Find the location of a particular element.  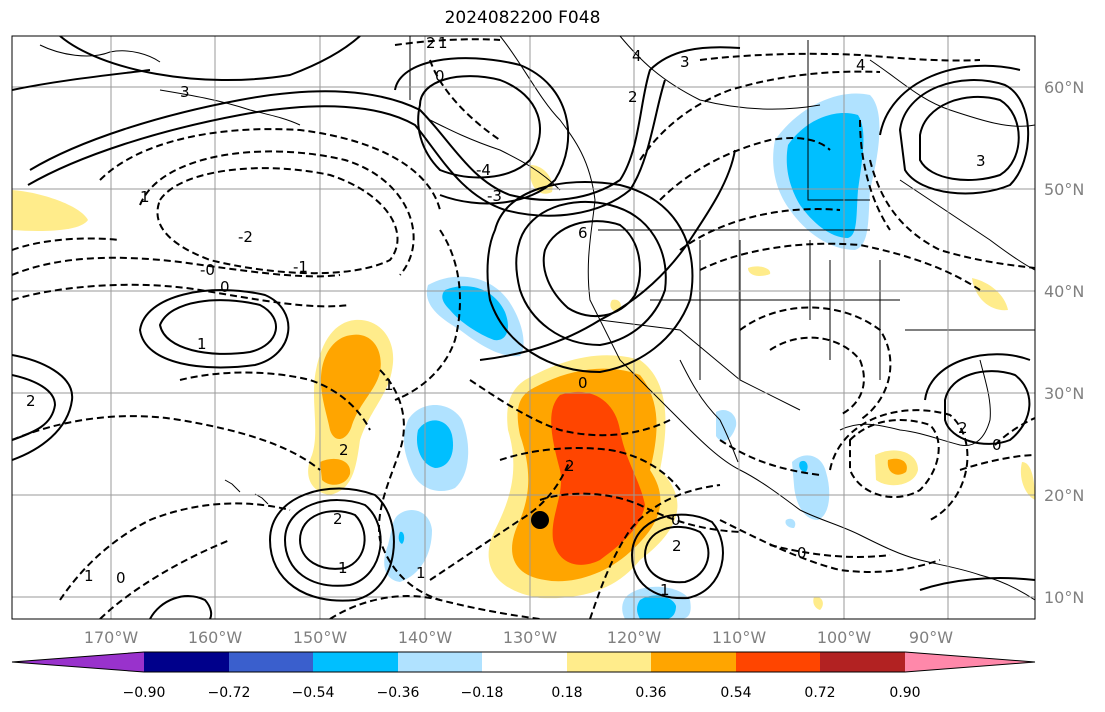

lat-label: 40°N is located at coordinates (1064, 291).